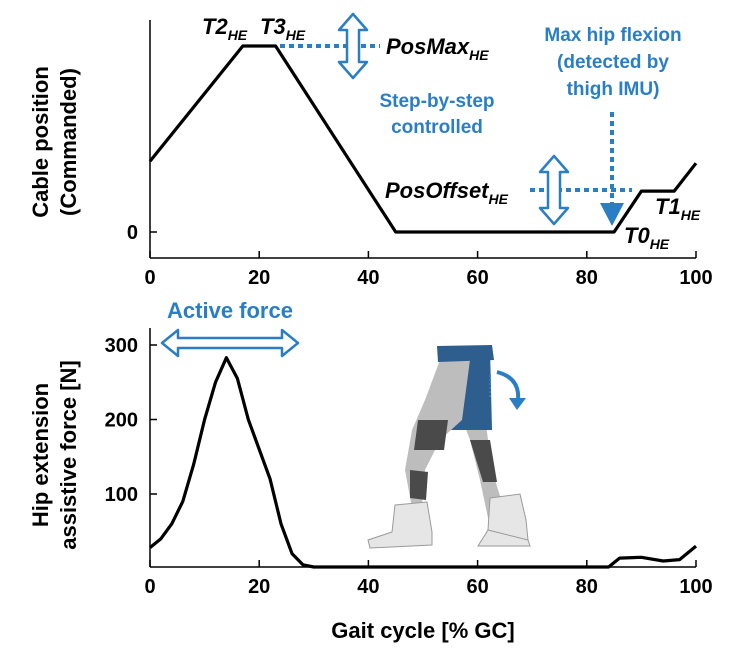  I want to click on bottom-x-tick-label: 60, so click(477, 587).